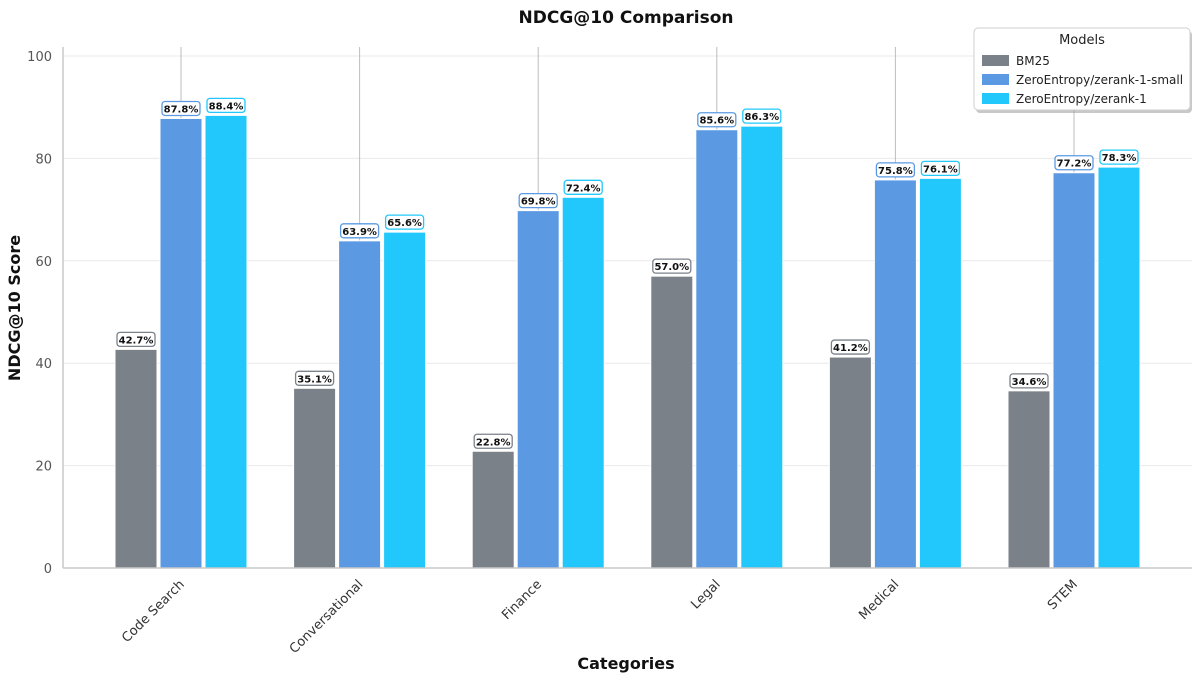  What do you see at coordinates (39, 57) in the screenshot?
I see `y-tick-label: 100` at bounding box center [39, 57].